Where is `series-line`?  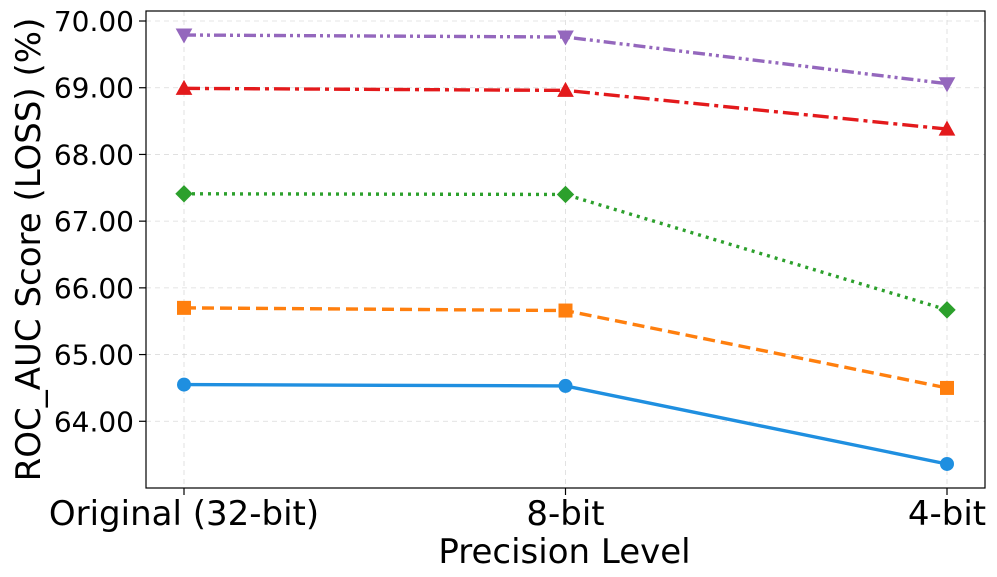 series-line is located at coordinates (565, 59).